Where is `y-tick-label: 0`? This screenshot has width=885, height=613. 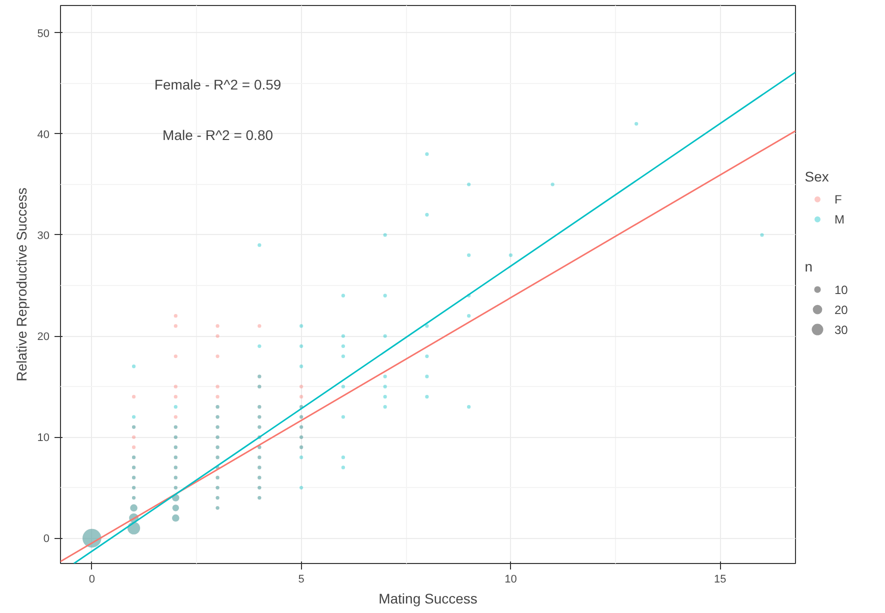
y-tick-label: 0 is located at coordinates (46, 539).